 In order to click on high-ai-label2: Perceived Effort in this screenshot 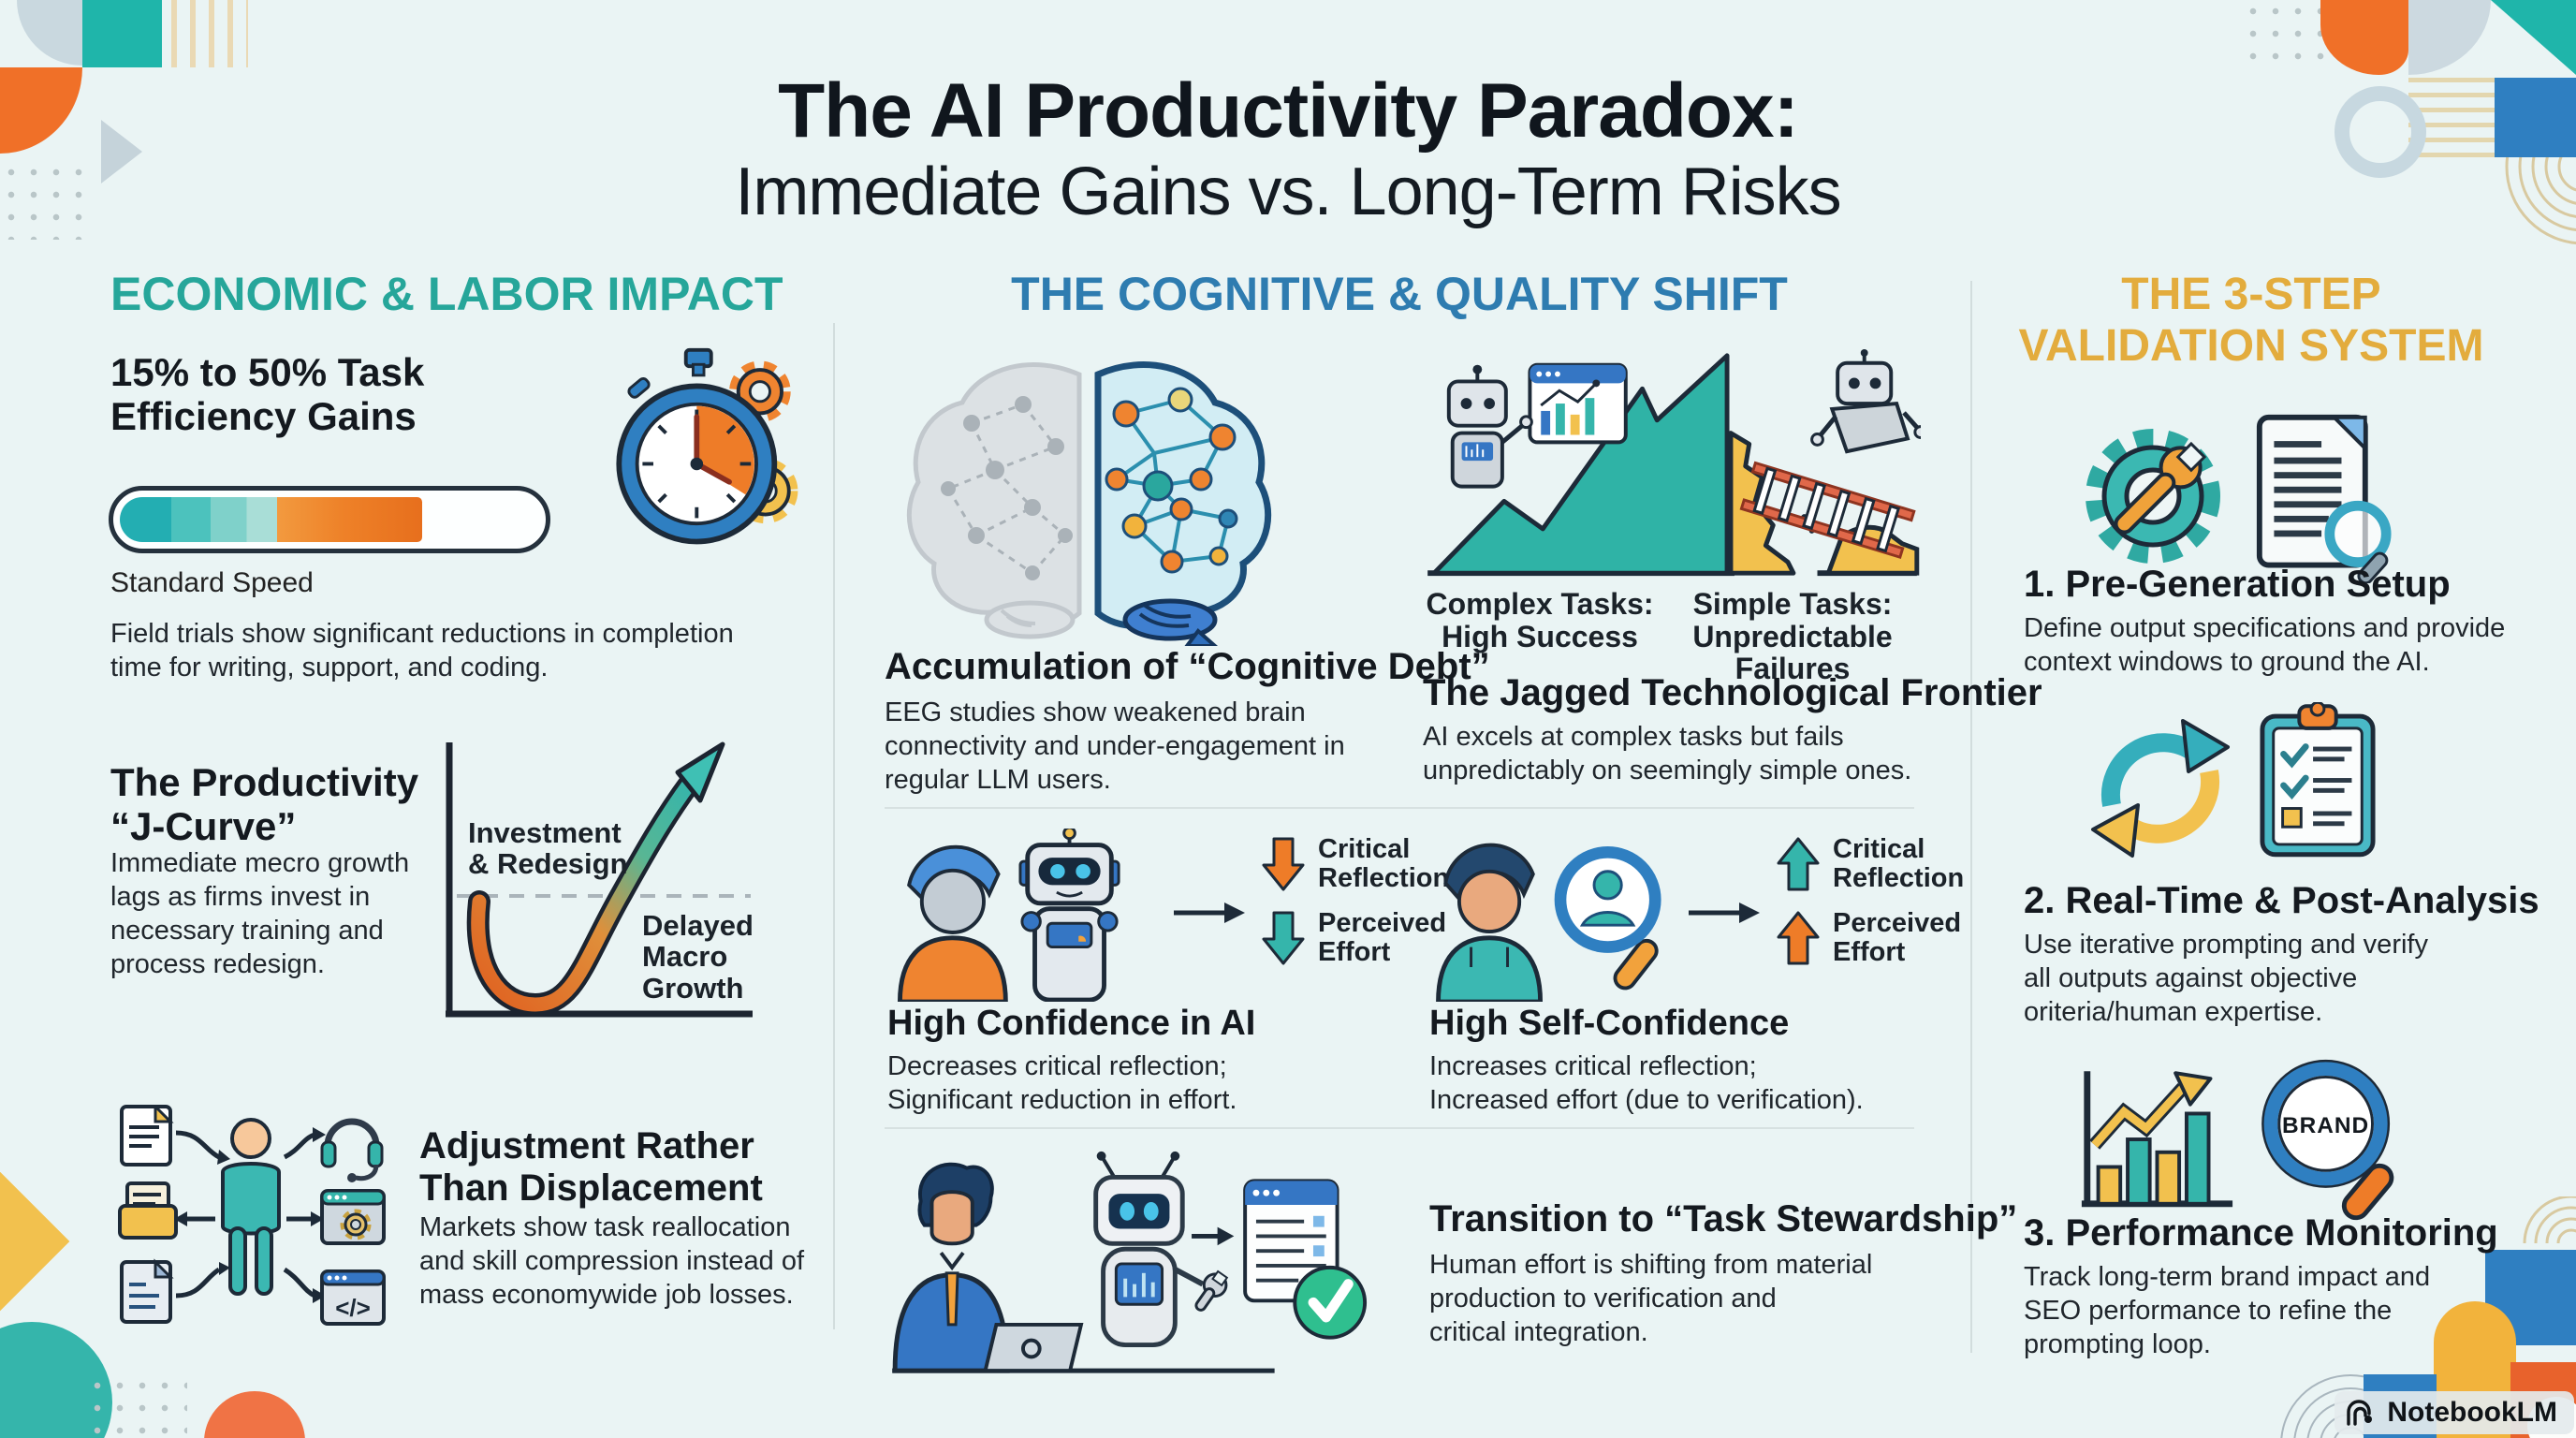, I will do `click(1382, 937)`.